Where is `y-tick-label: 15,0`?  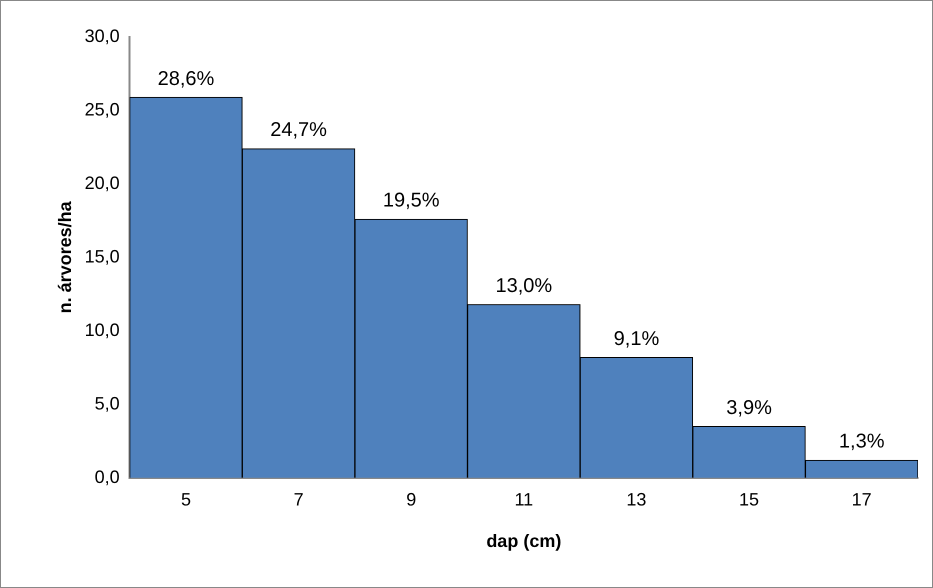 y-tick-label: 15,0 is located at coordinates (102, 256).